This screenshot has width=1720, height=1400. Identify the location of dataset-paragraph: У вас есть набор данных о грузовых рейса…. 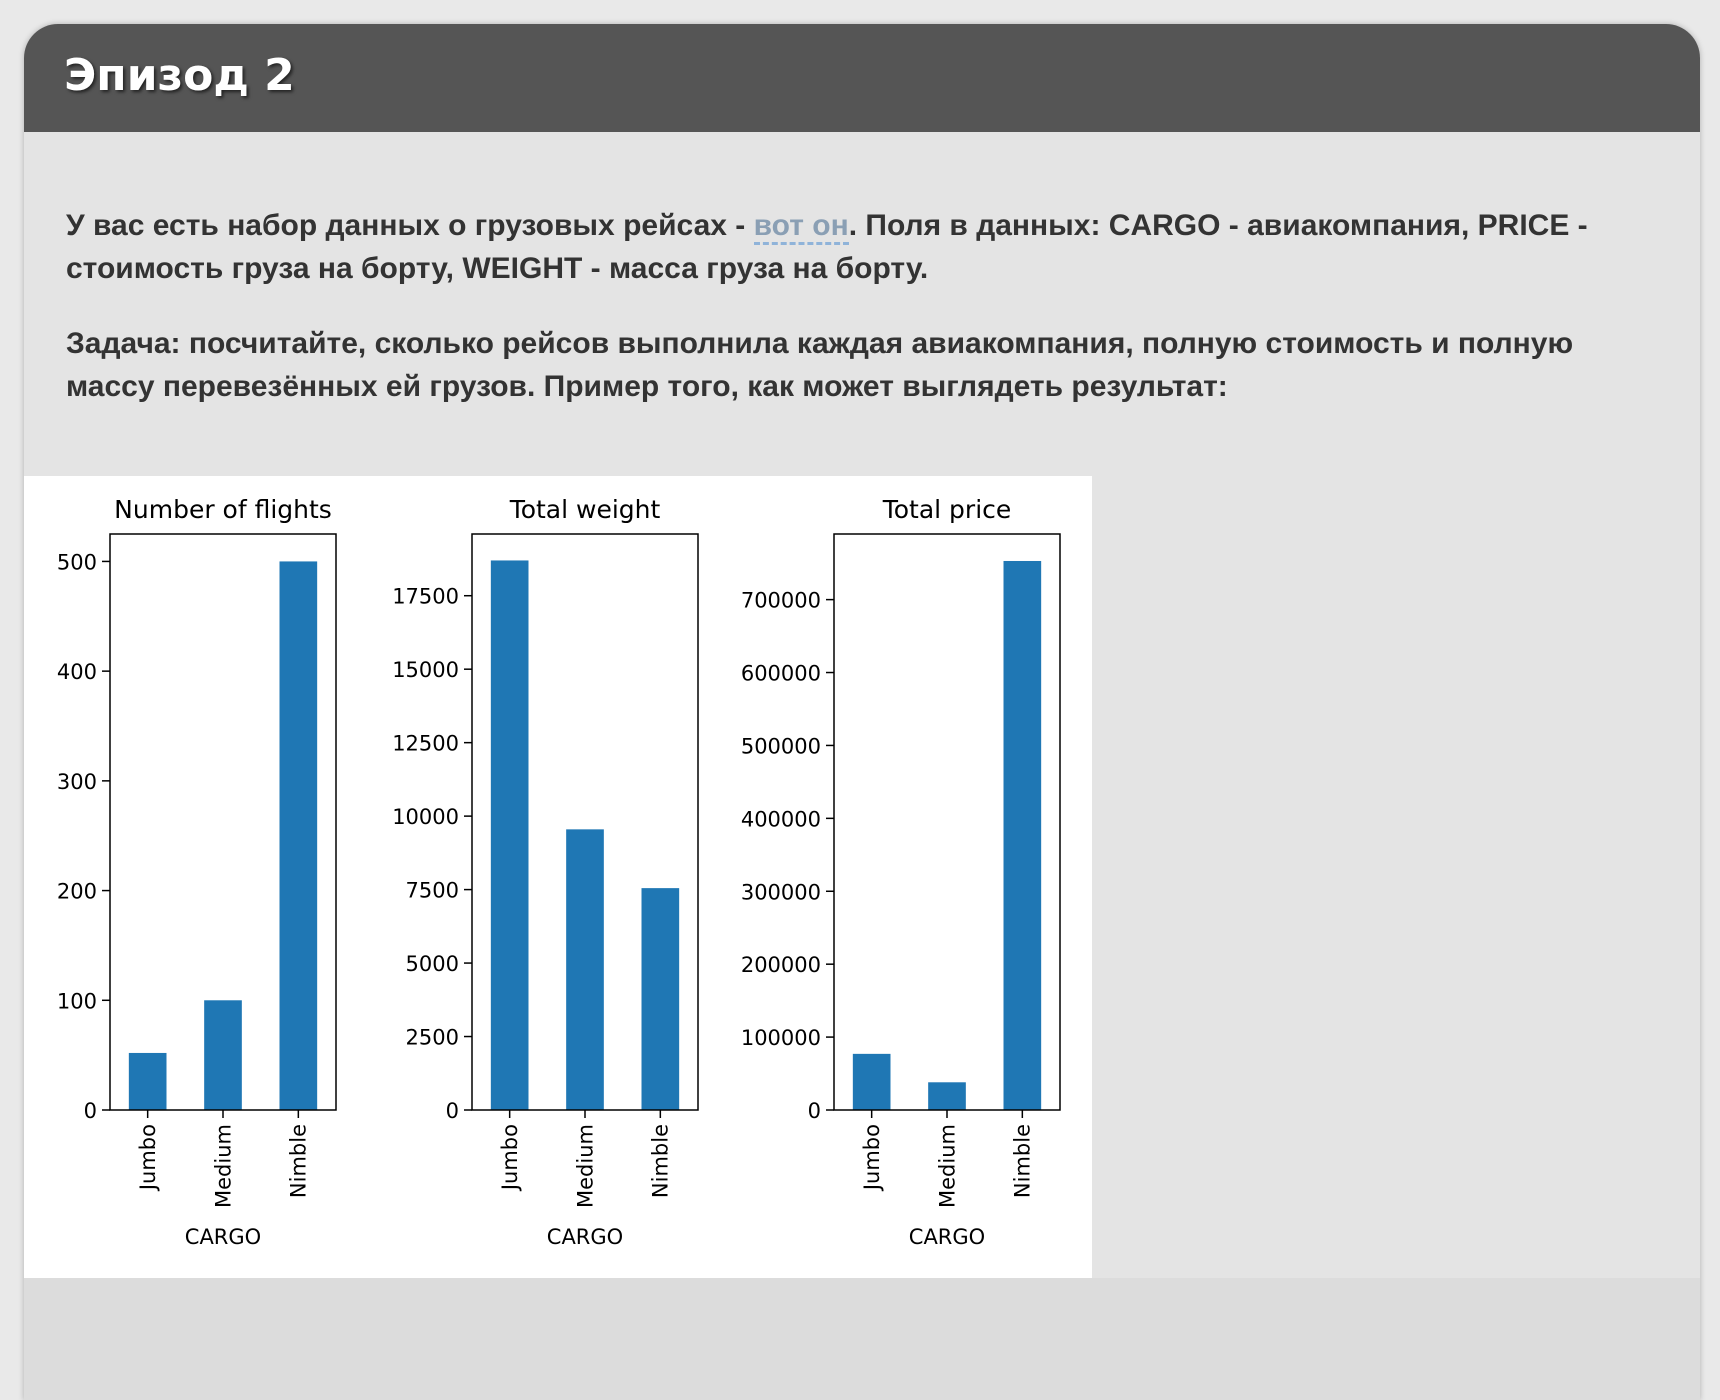
(866, 247).